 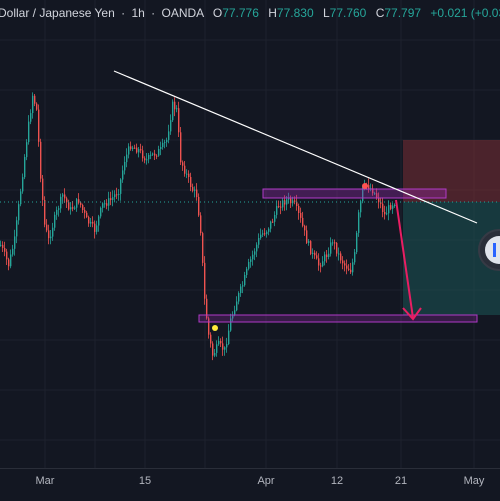 I want to click on change-value: +0.021 (+0.03%), so click(x=465, y=13).